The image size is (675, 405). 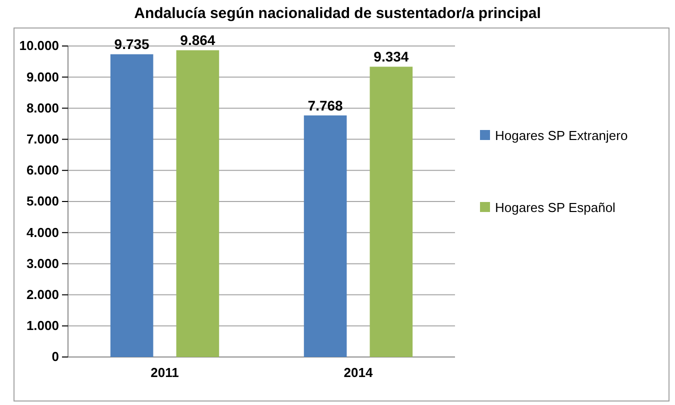 What do you see at coordinates (42, 76) in the screenshot?
I see `y-tick-label: 9.000` at bounding box center [42, 76].